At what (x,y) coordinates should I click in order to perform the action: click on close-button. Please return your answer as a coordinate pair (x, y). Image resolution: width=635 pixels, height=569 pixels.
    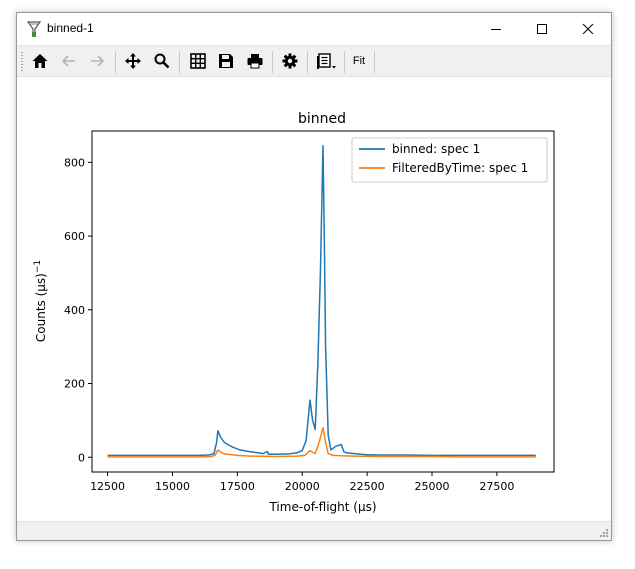
    Looking at the image, I should click on (588, 29).